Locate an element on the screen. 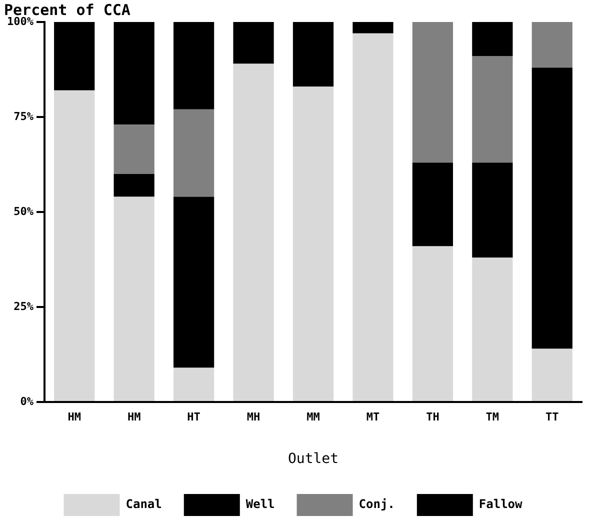 Image resolution: width=592 pixels, height=531 pixels. legend-label: Well is located at coordinates (260, 504).